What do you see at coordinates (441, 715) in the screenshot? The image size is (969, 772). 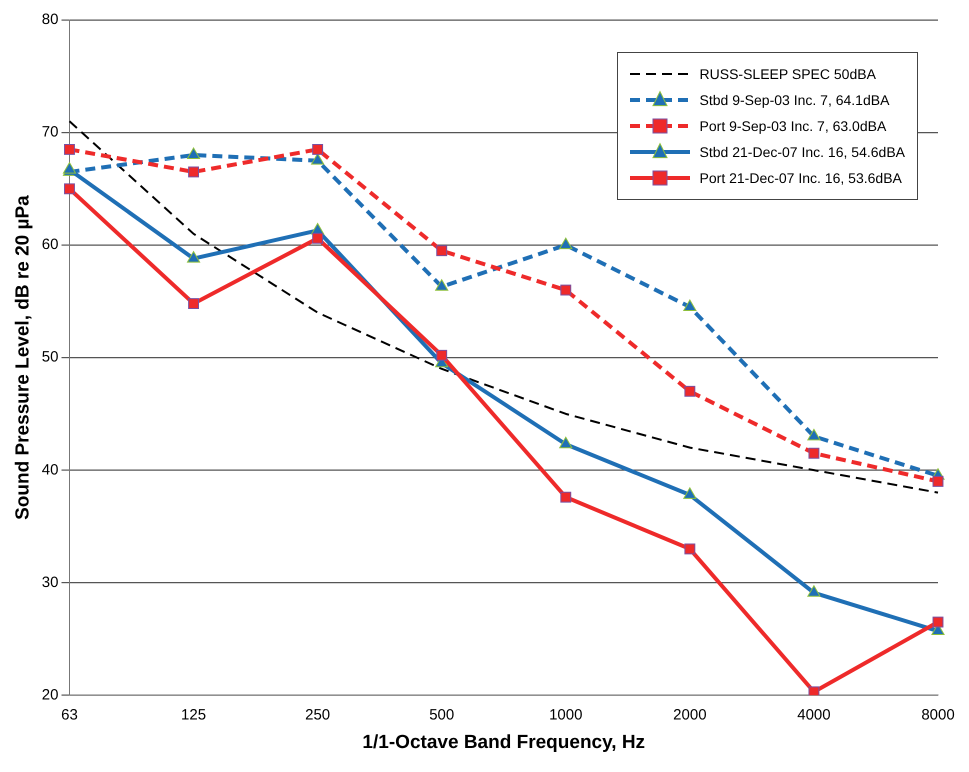 I see `x-tick-label: 500` at bounding box center [441, 715].